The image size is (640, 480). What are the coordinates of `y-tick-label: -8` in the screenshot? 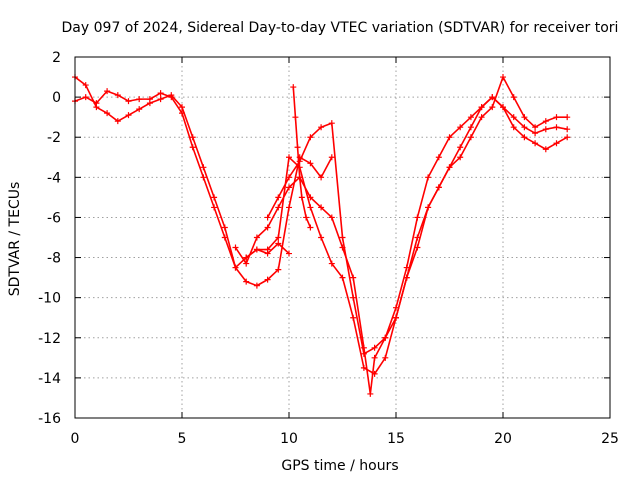 It's located at (54, 259).